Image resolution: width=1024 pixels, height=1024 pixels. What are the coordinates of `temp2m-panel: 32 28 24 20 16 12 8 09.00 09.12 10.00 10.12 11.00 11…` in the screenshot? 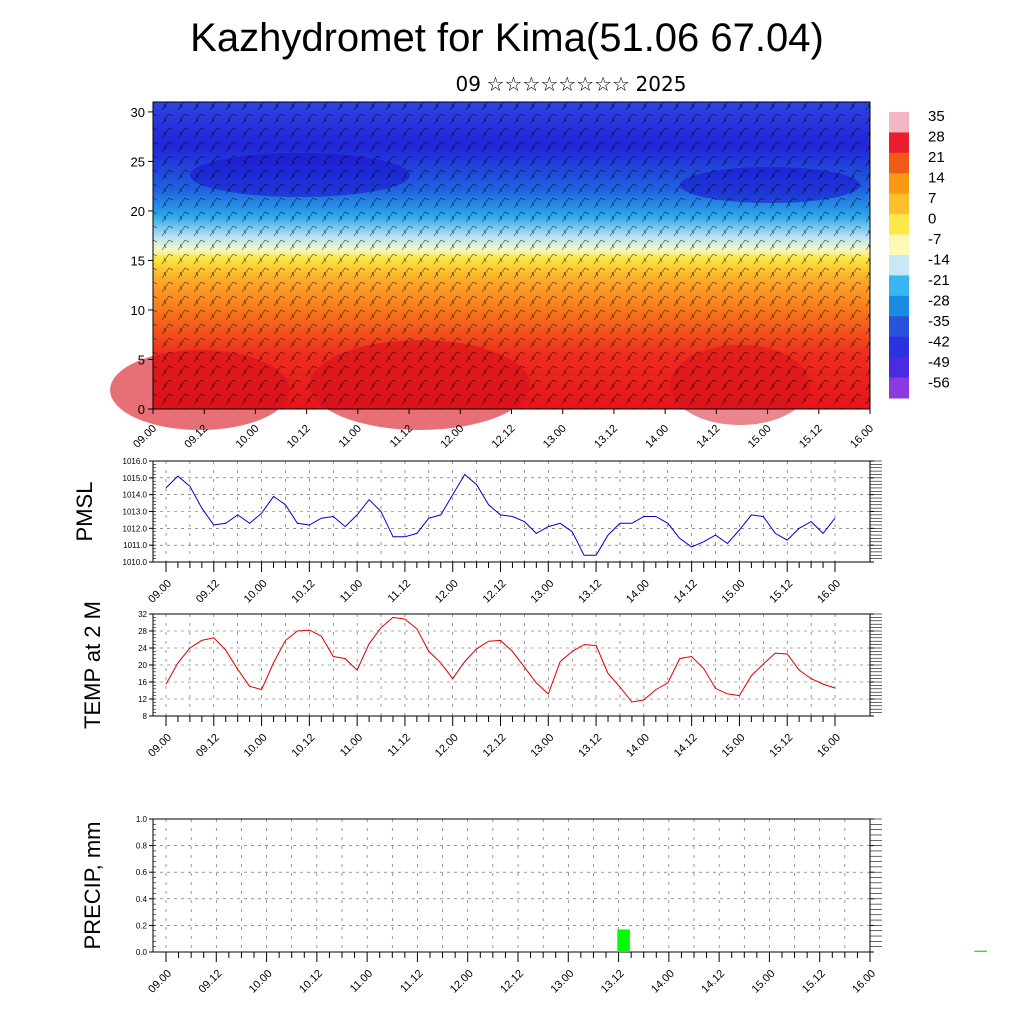 It's located at (481, 680).